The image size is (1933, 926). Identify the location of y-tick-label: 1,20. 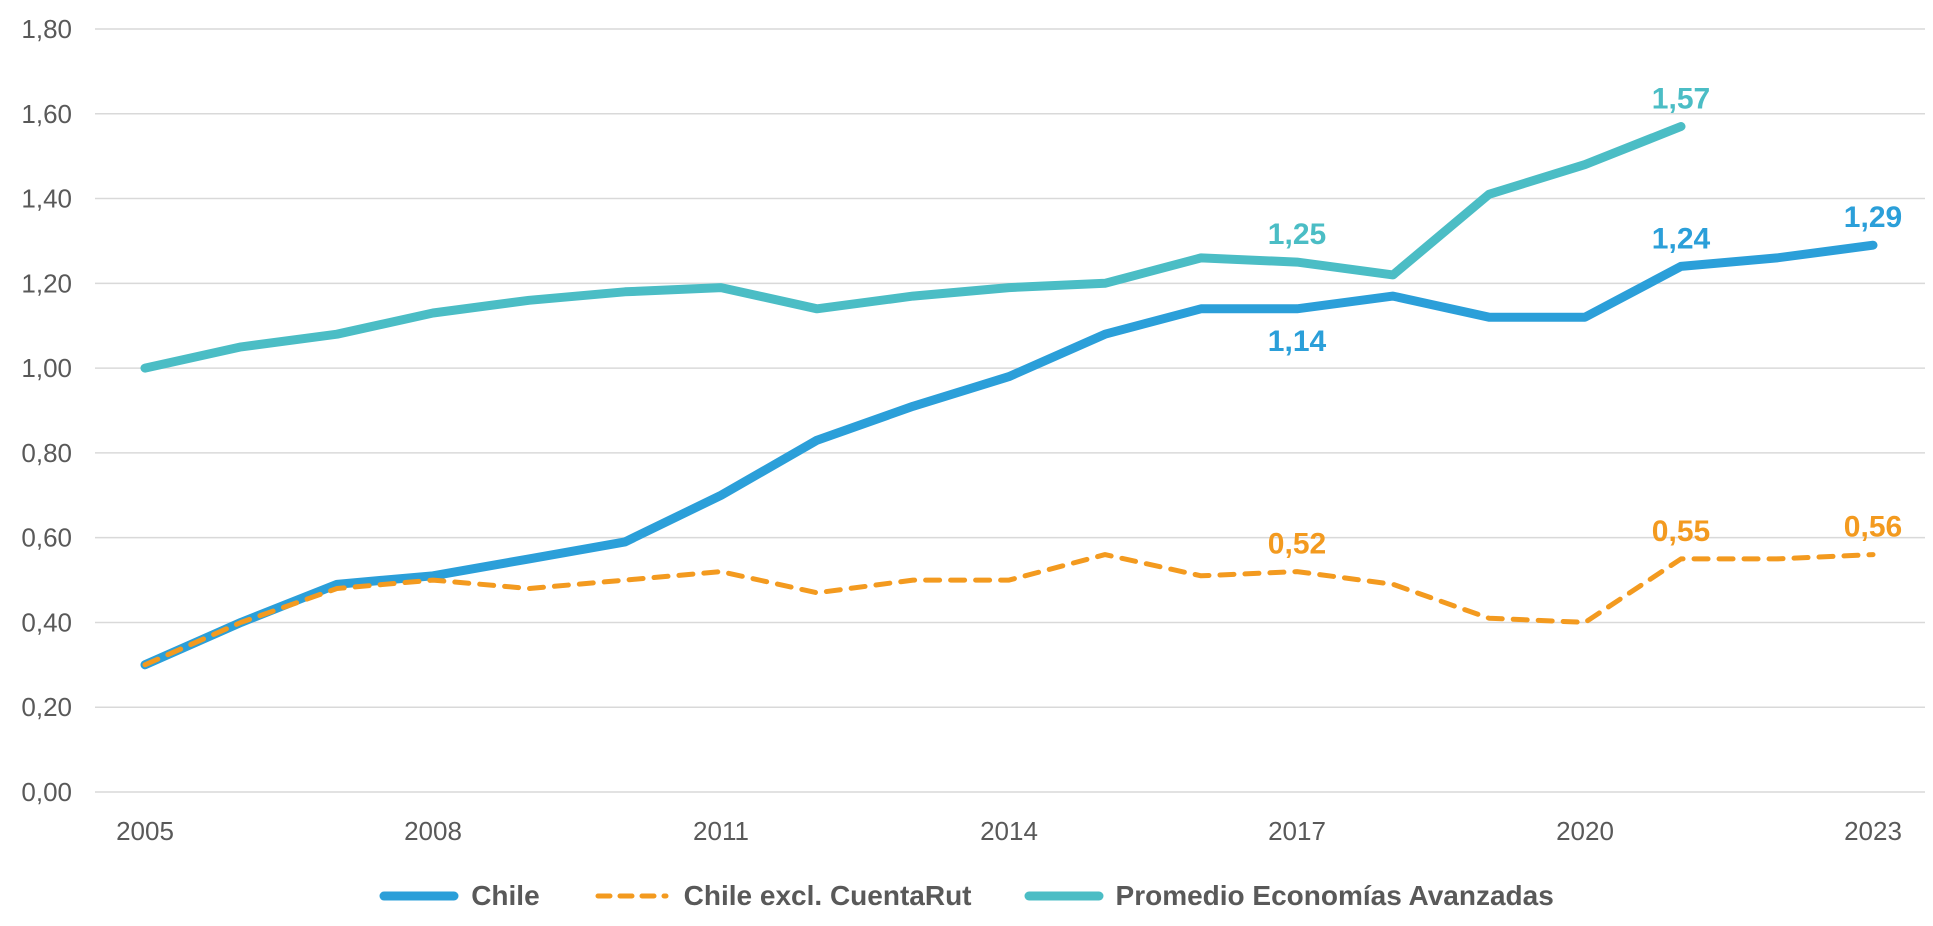
(46, 283).